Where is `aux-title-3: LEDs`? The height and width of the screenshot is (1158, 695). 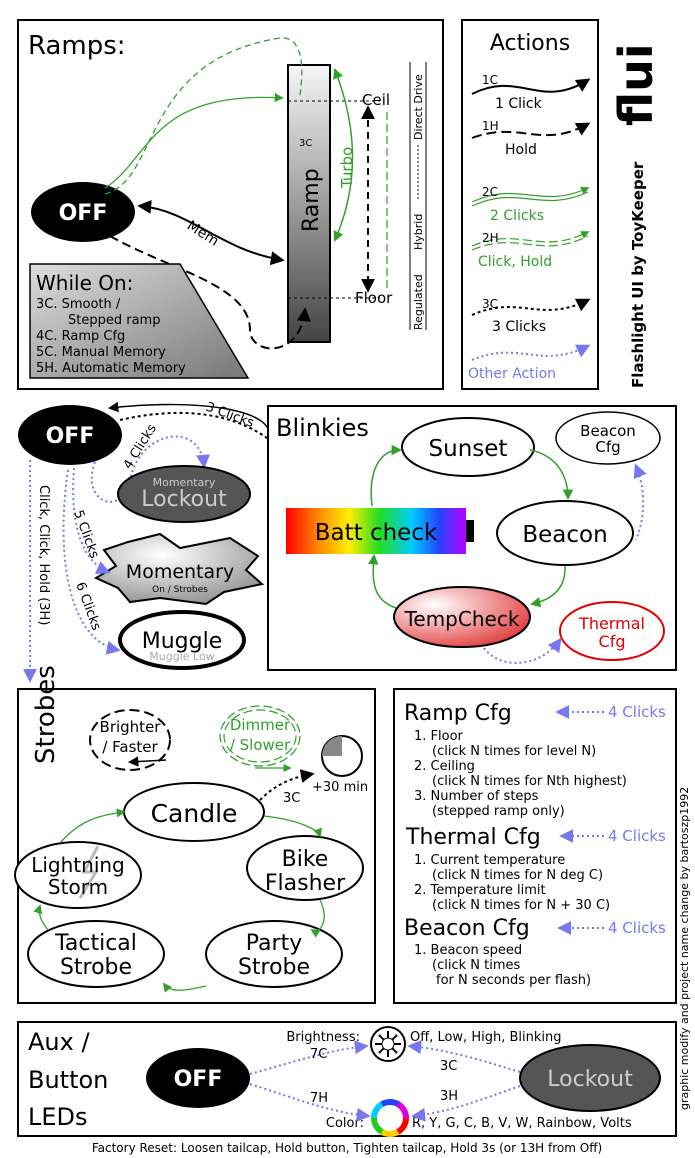 aux-title-3: LEDs is located at coordinates (58, 1117).